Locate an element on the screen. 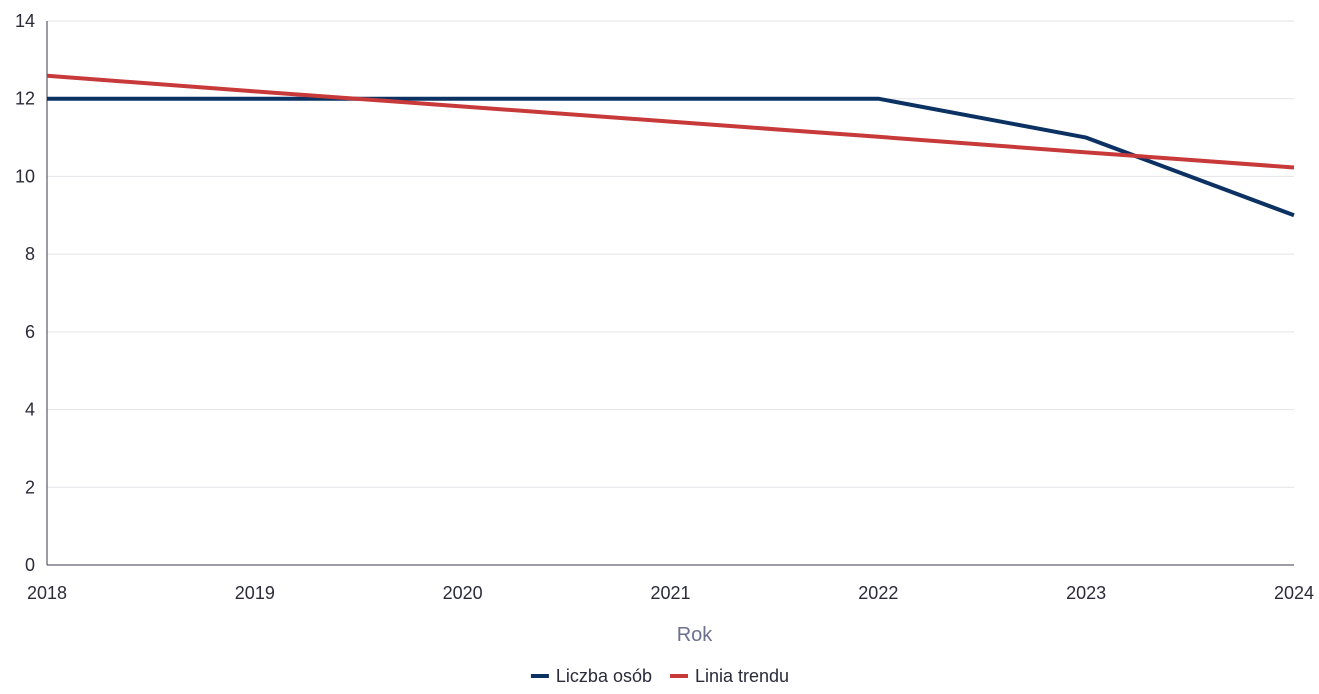  legend: Liczba osób Linia trendu is located at coordinates (659, 676).